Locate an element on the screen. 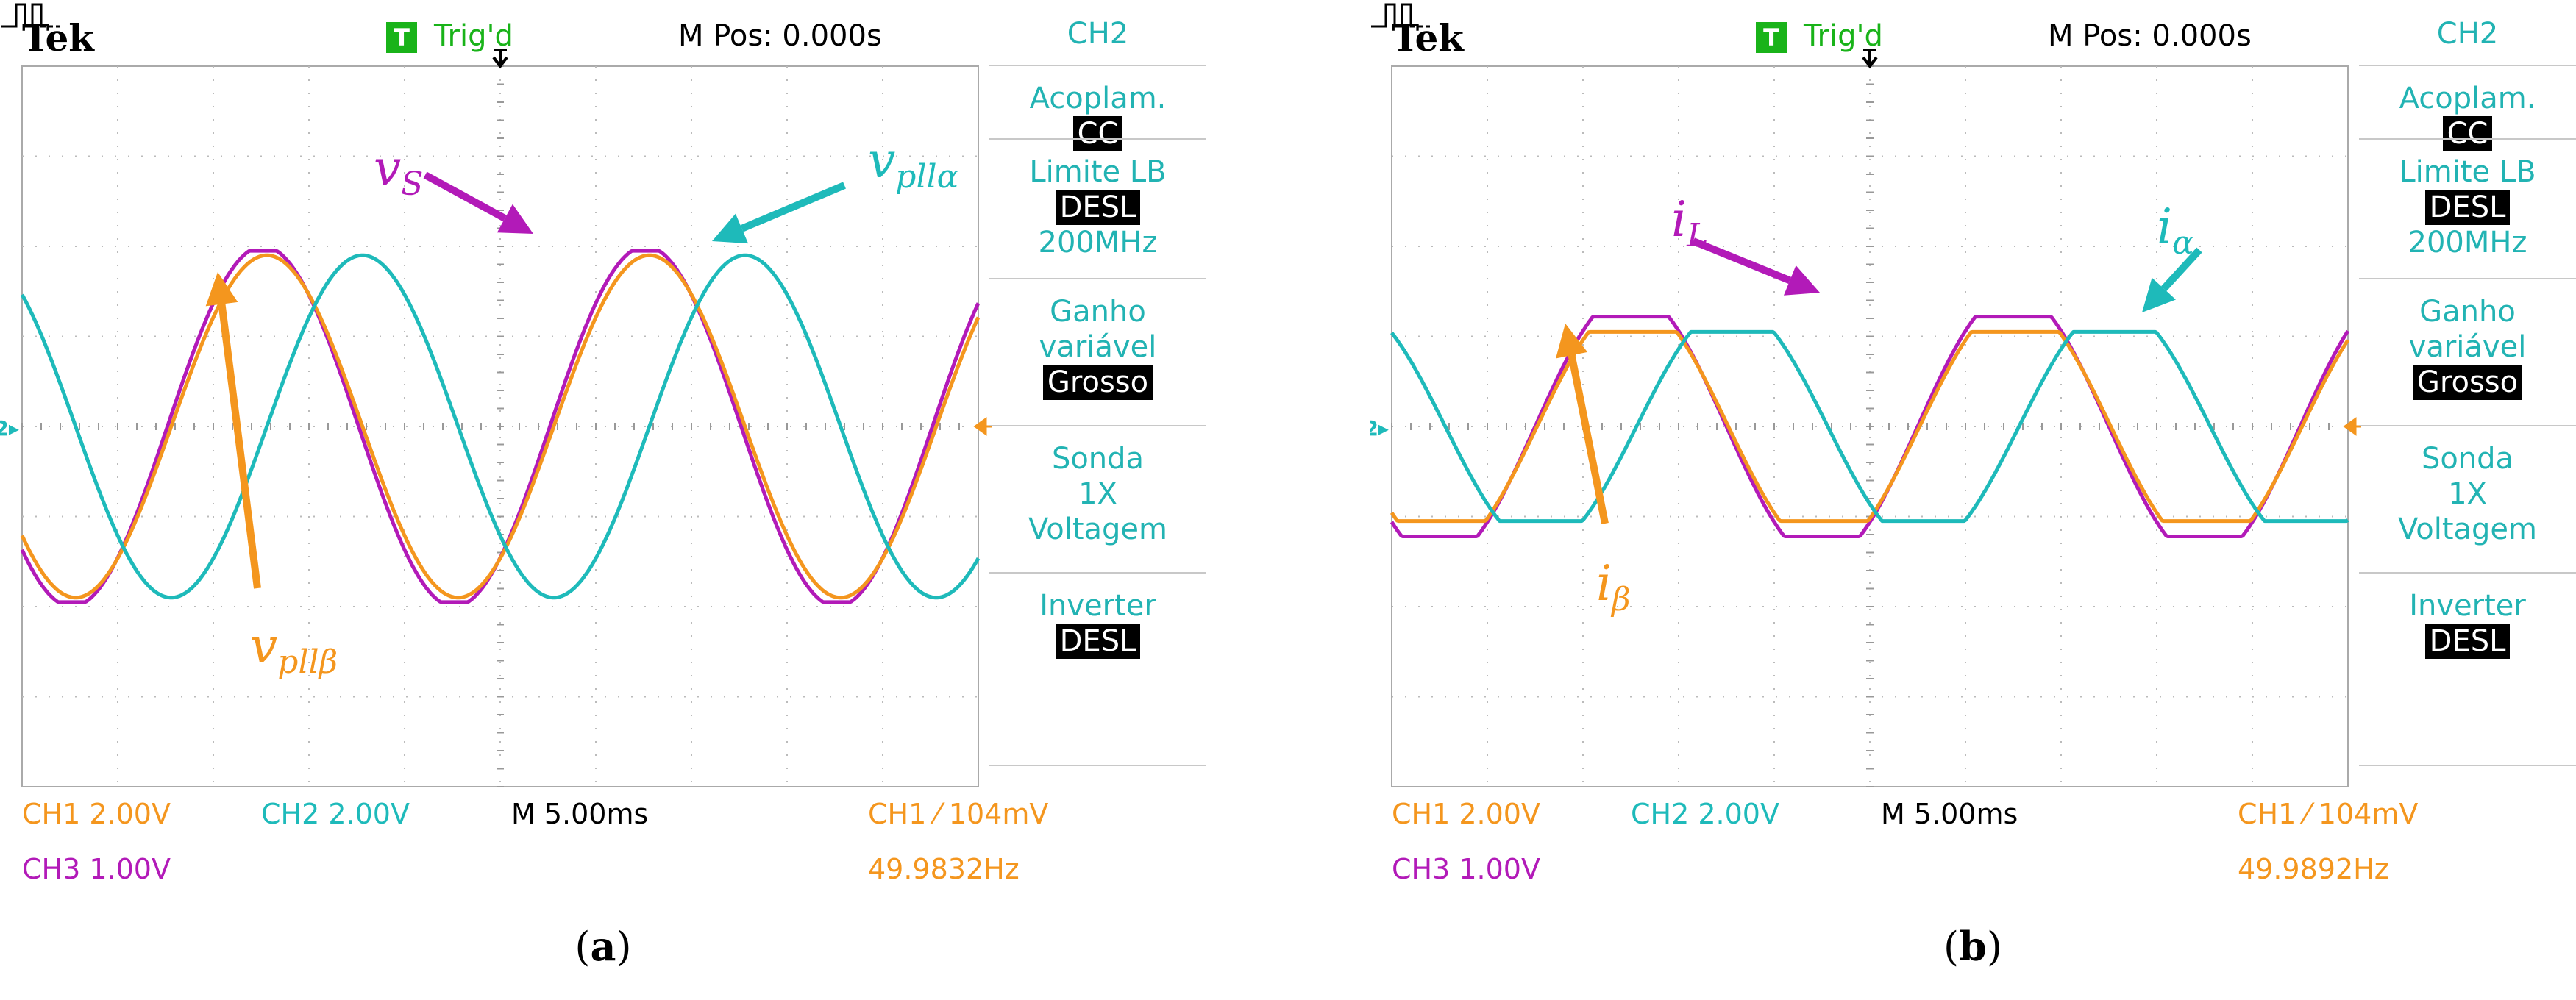 The image size is (2576, 1000). annotation-il: iL is located at coordinates (1690, 223).